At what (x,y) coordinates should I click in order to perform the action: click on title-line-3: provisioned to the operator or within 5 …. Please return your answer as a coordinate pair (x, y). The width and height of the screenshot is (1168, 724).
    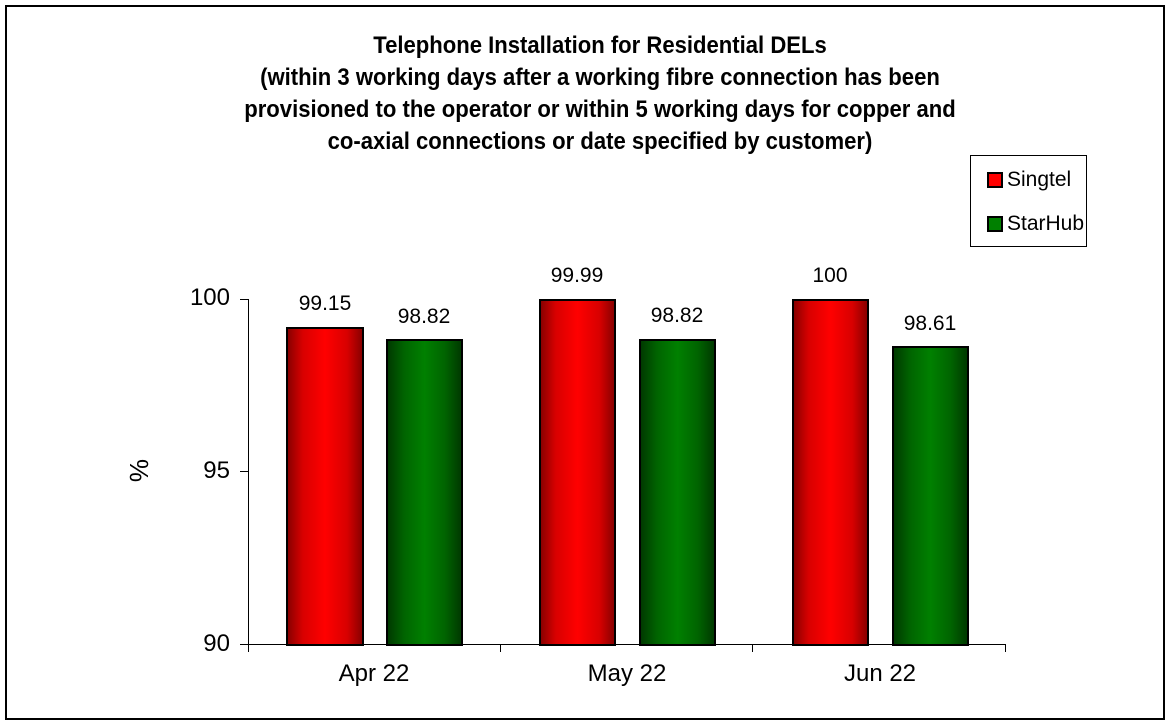
    Looking at the image, I should click on (600, 109).